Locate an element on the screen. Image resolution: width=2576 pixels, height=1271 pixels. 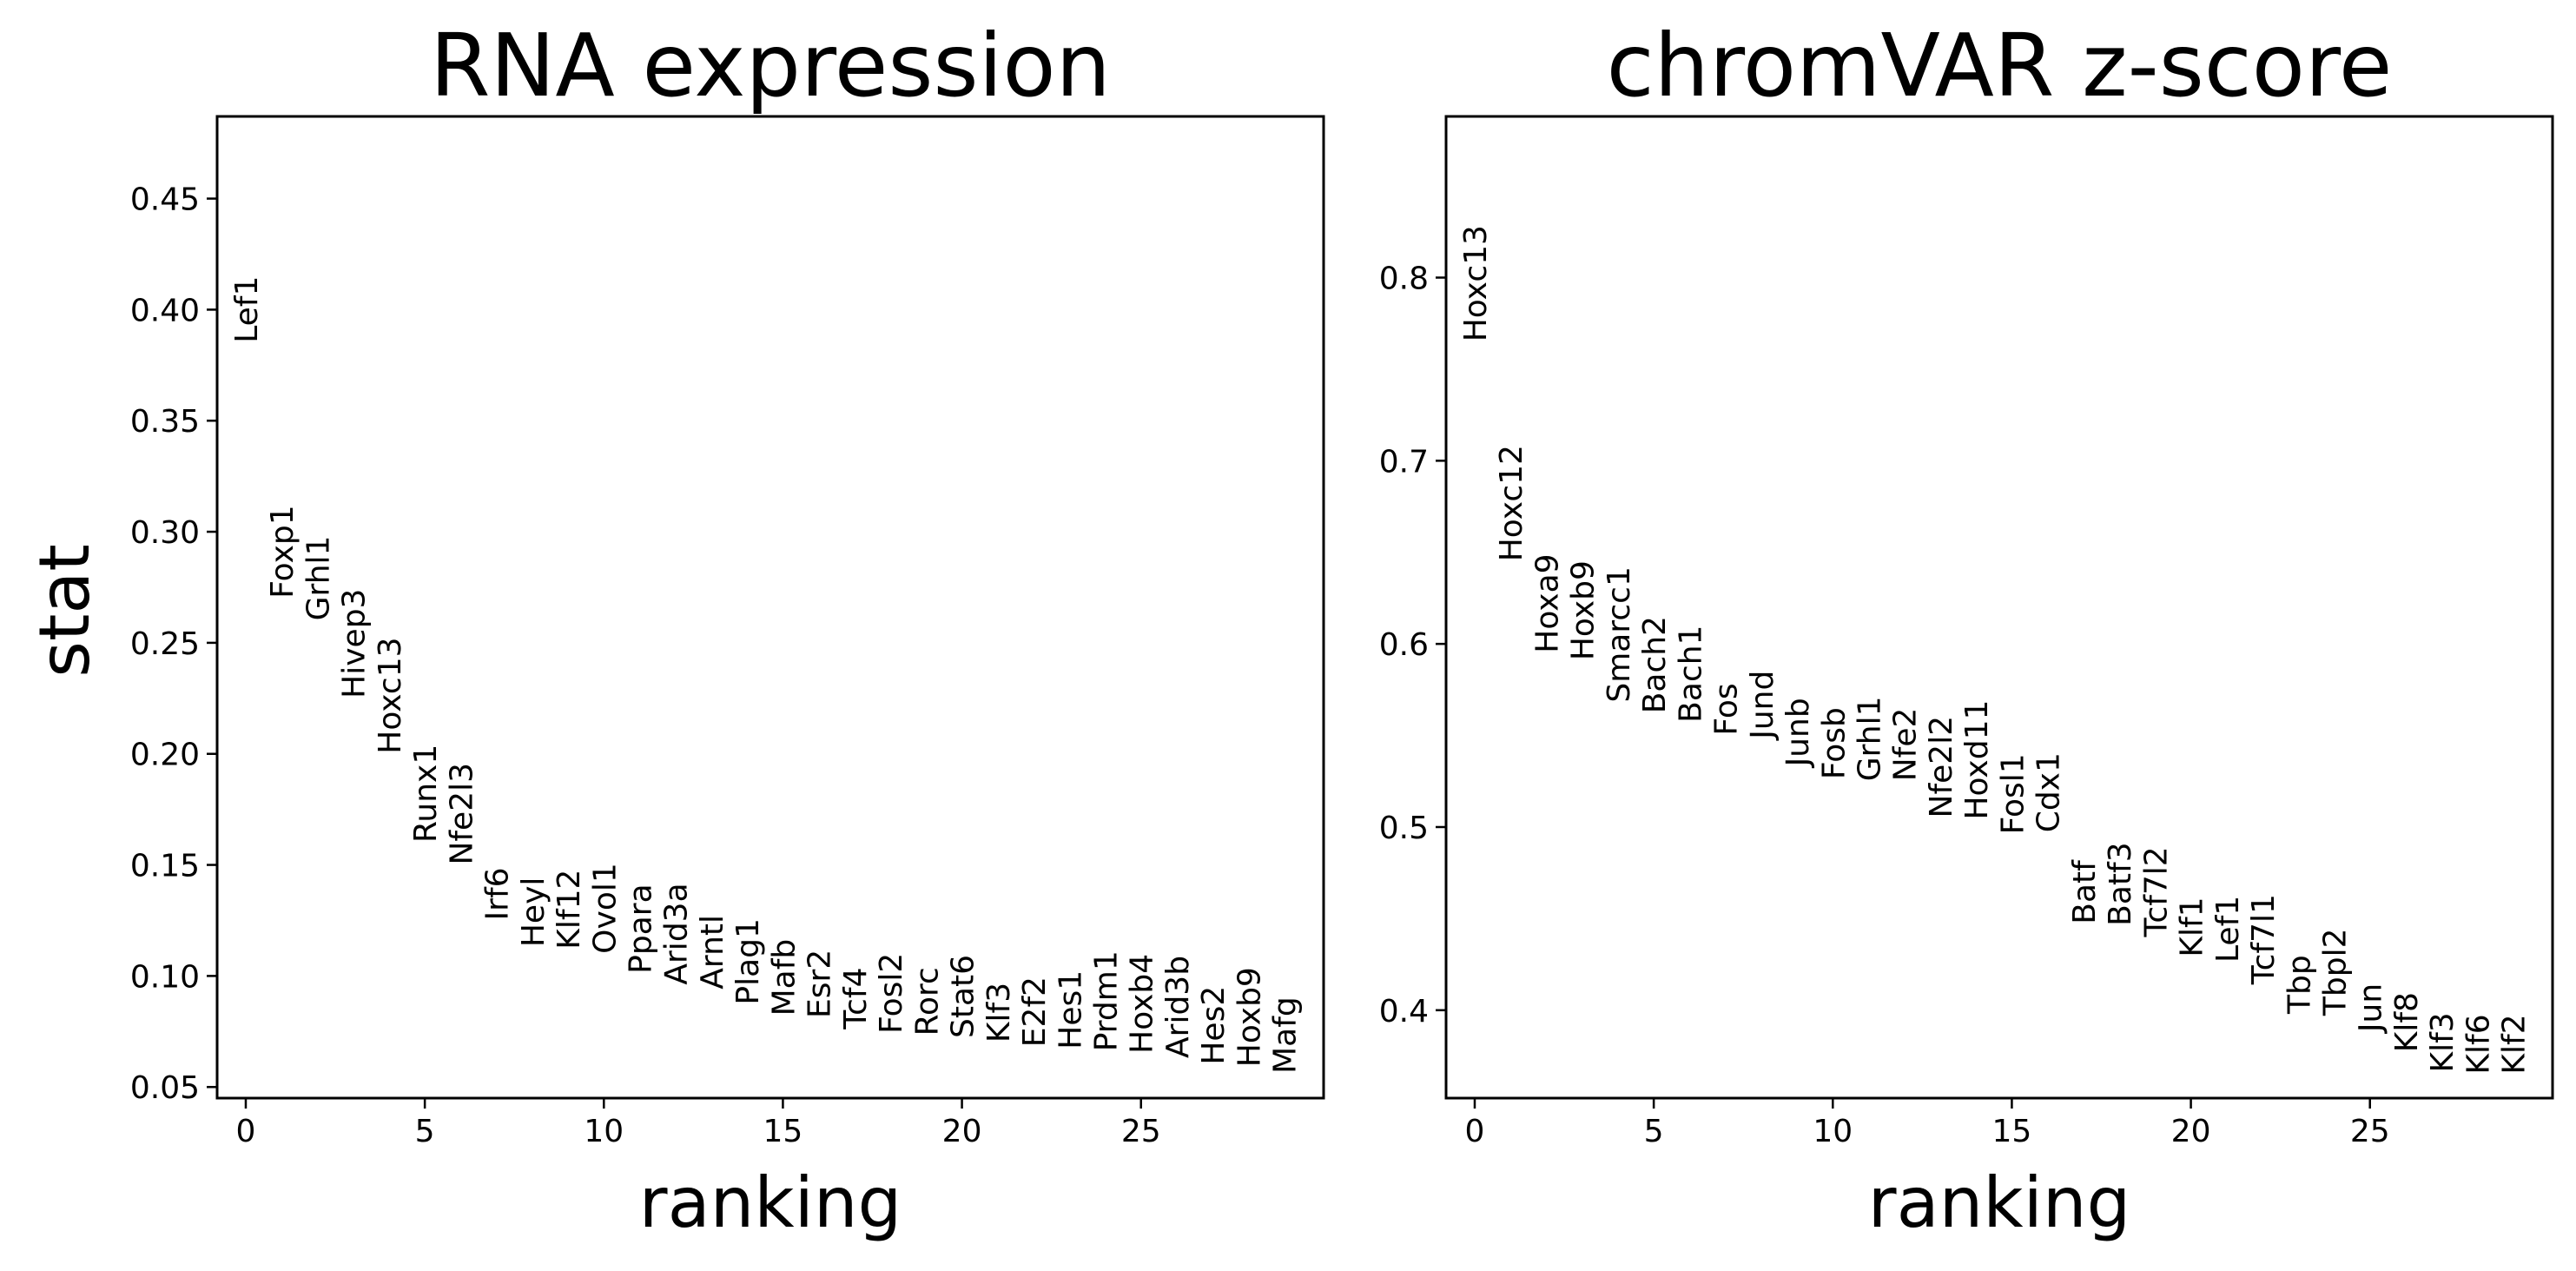
rna-point-label: Runx1 is located at coordinates (426, 794).